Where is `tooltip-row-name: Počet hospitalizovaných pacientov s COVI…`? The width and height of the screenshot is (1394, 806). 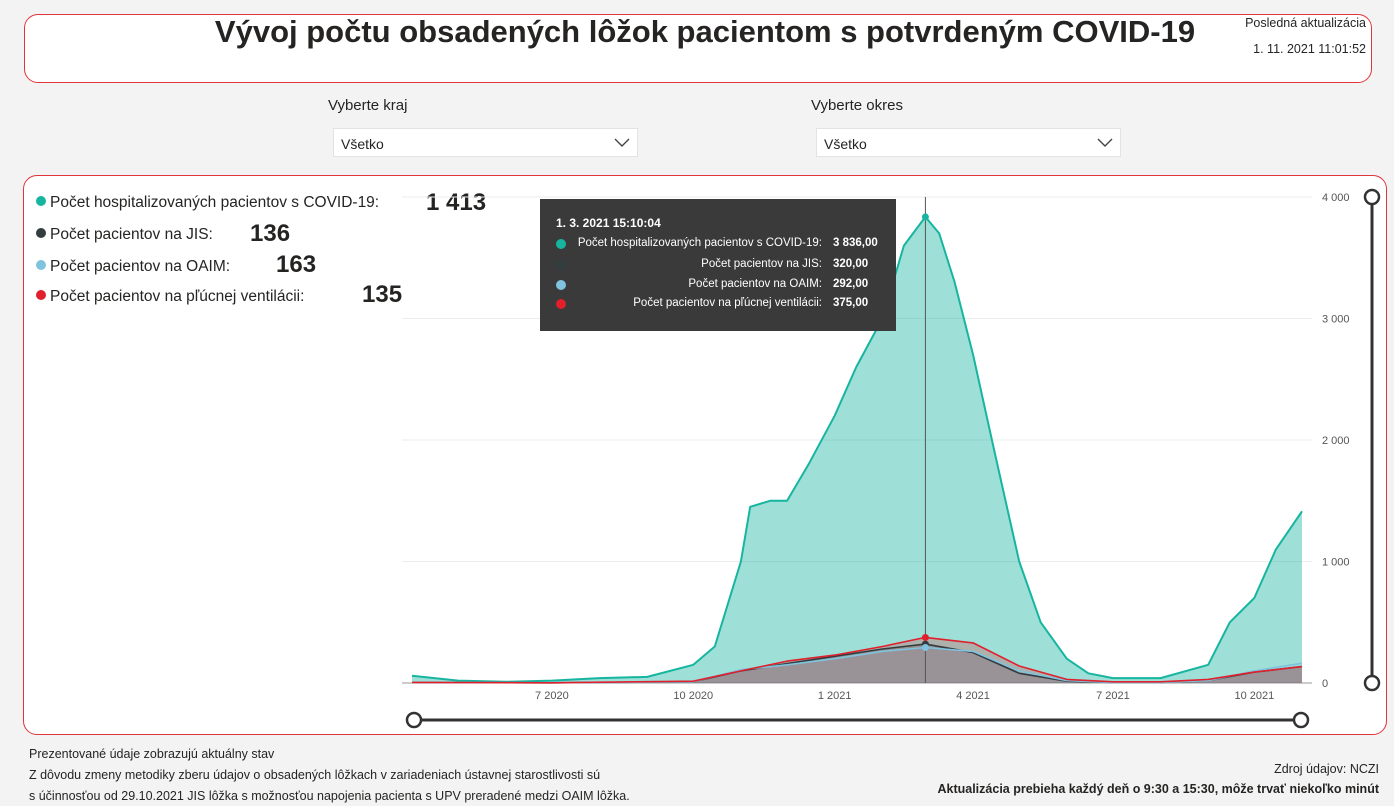
tooltip-row-name: Počet hospitalizovaných pacientov s COVI… is located at coordinates (699, 243).